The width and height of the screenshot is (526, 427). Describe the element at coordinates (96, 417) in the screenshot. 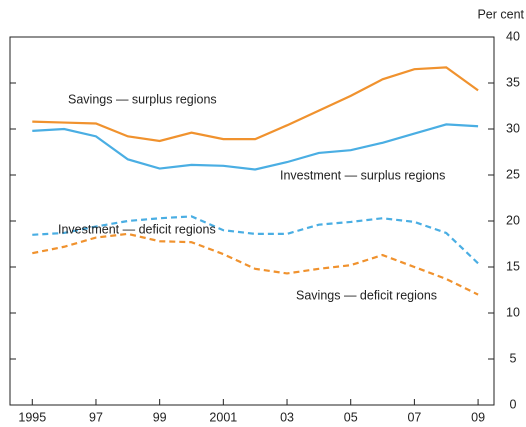

I see `x-tick-label: 97` at that location.